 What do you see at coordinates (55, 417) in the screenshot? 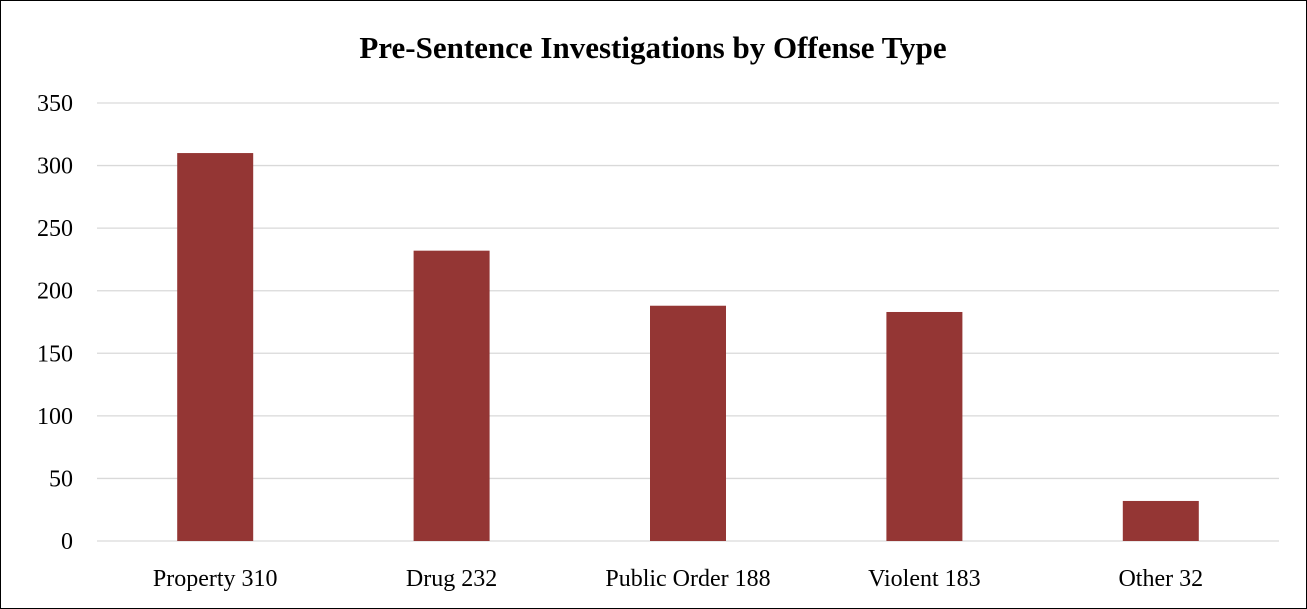
I see `y-tick-label: 100` at bounding box center [55, 417].